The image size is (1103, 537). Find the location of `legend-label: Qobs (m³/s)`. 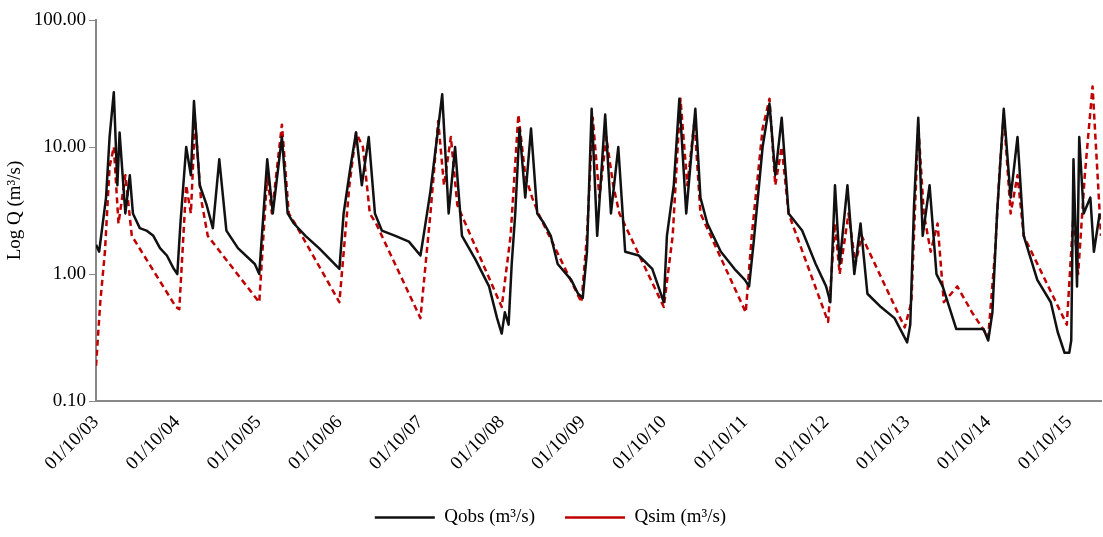

legend-label: Qobs (m³/s) is located at coordinates (489, 516).